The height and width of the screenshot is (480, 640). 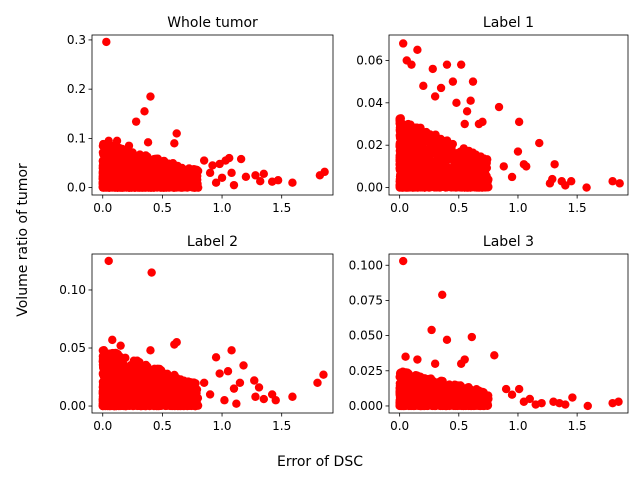 What do you see at coordinates (577, 426) in the screenshot?
I see `x-tick-label: 1.5` at bounding box center [577, 426].